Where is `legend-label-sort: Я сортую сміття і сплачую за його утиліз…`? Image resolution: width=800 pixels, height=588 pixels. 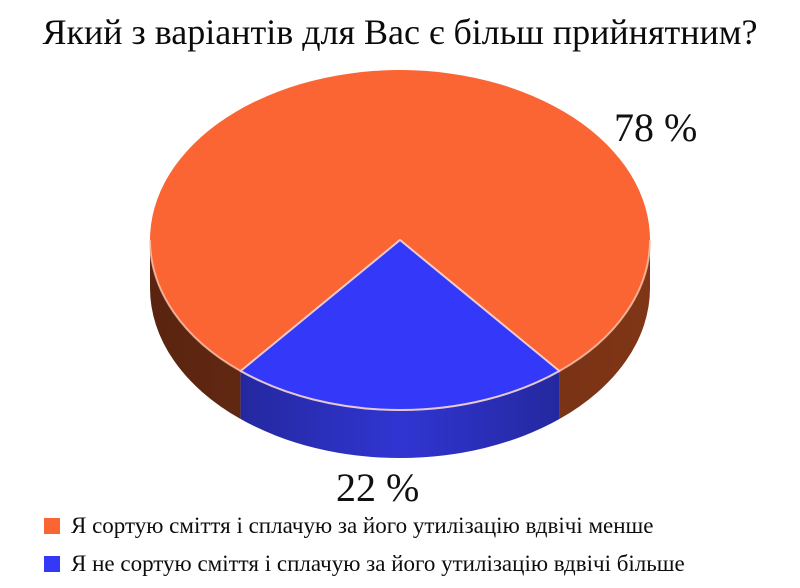 legend-label-sort: Я сортую сміття і сплачую за його утиліз… is located at coordinates (362, 525).